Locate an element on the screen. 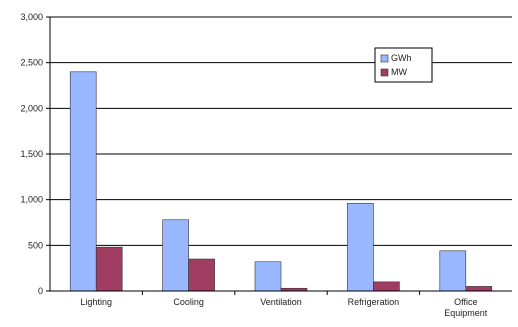 Image resolution: width=518 pixels, height=327 pixels. y-tick-label: 1,000 is located at coordinates (31, 200).